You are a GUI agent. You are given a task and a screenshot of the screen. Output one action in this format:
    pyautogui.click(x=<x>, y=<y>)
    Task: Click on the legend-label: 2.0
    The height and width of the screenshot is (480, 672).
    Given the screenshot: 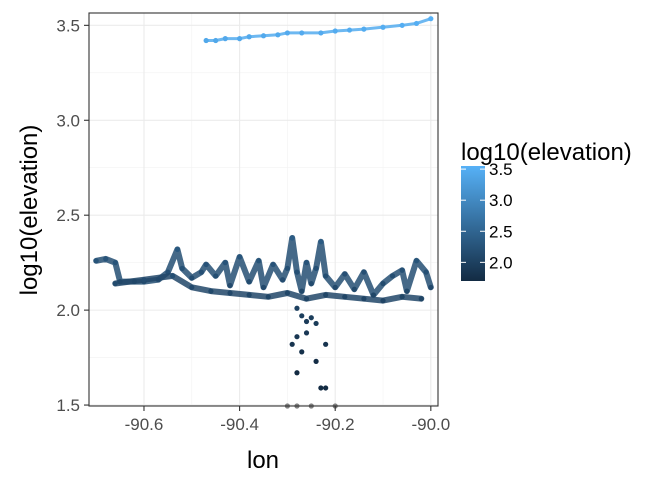 What is the action you would take?
    pyautogui.click(x=501, y=262)
    